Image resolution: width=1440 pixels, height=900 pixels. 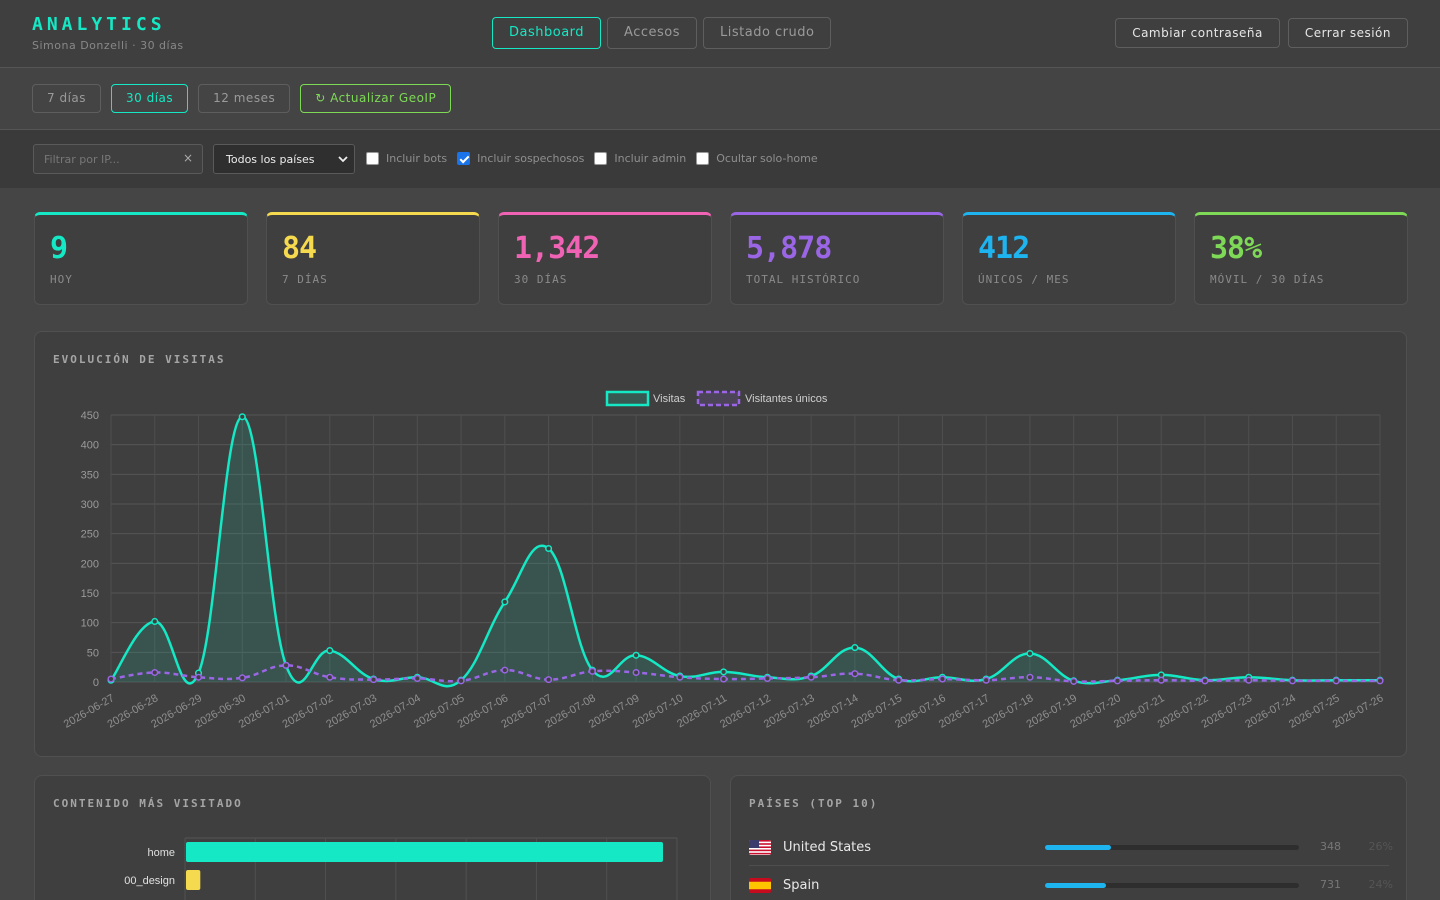 What do you see at coordinates (541, 279) in the screenshot?
I see `stat-label: 30 DÍAS` at bounding box center [541, 279].